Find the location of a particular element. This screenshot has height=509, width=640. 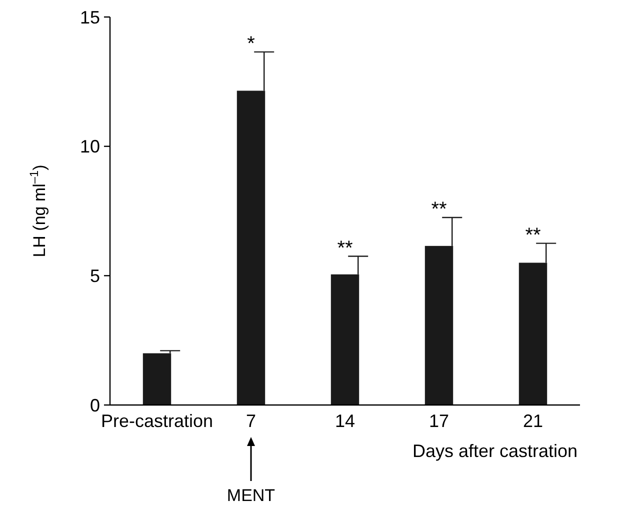

x-tick-label: 17 is located at coordinates (439, 421).